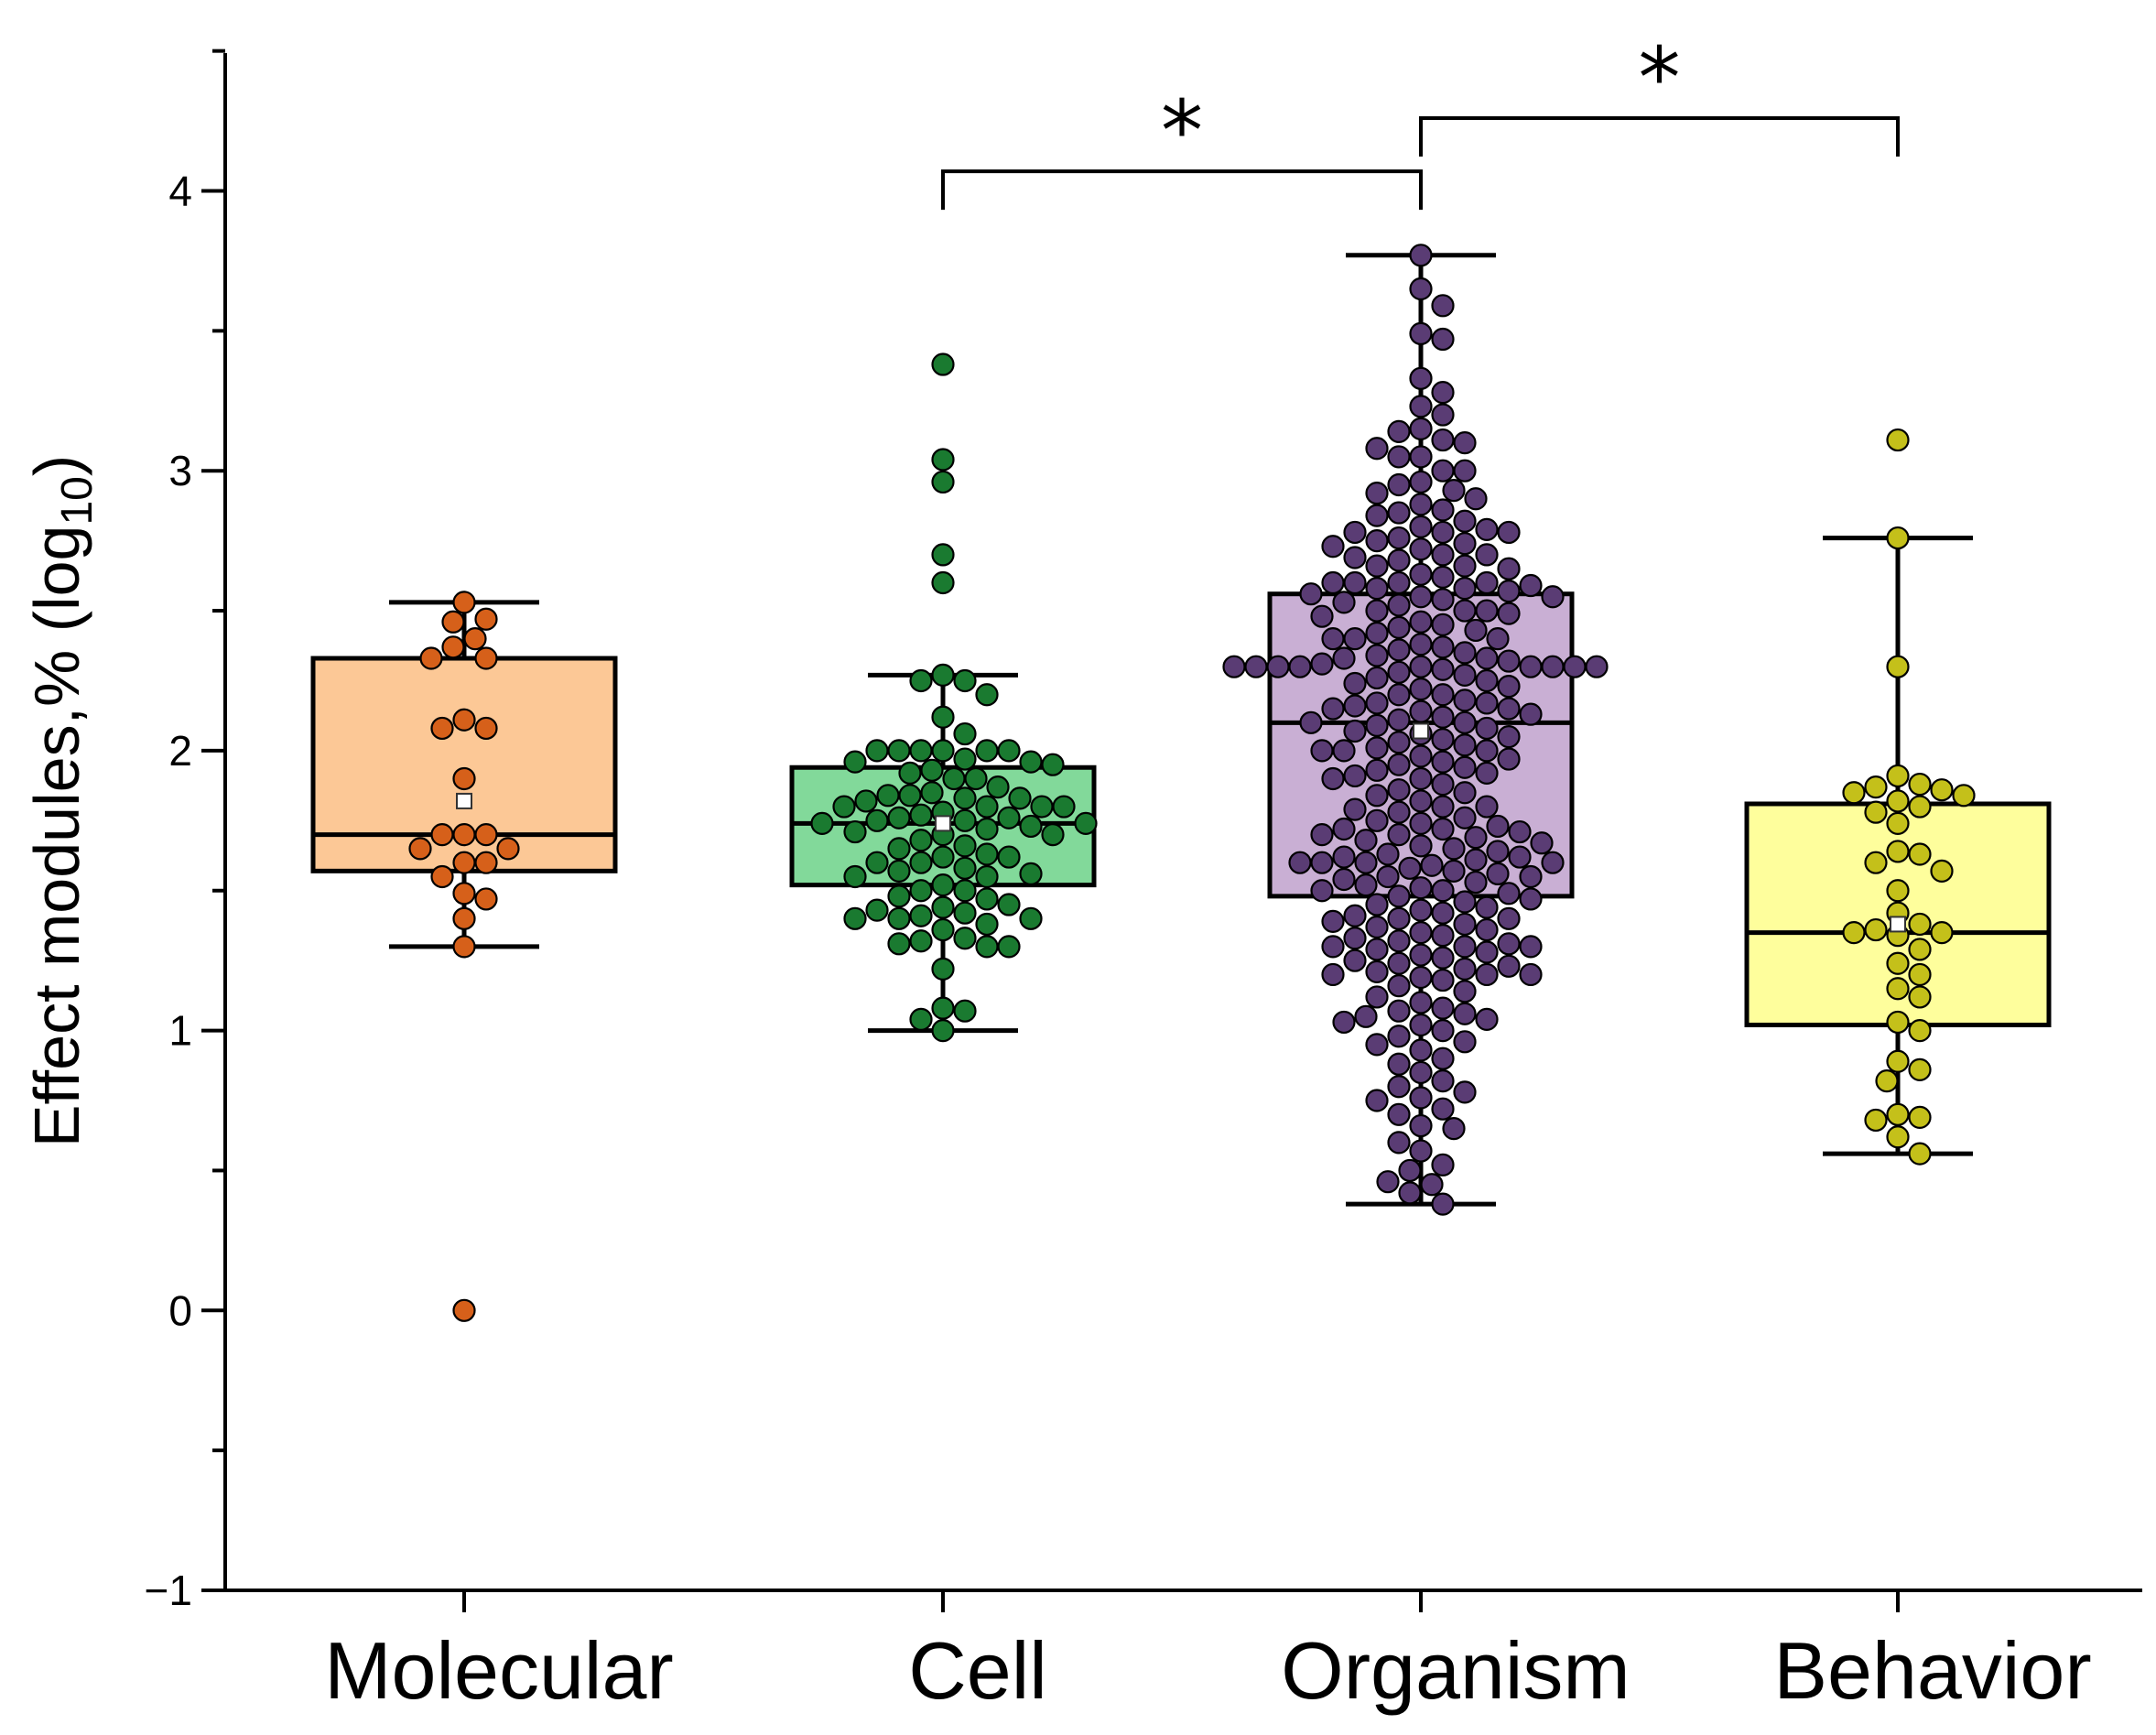 This screenshot has height=1735, width=2156. I want to click on x-axis: Molecular Cell Organism Behavior, so click(1182, 1652).